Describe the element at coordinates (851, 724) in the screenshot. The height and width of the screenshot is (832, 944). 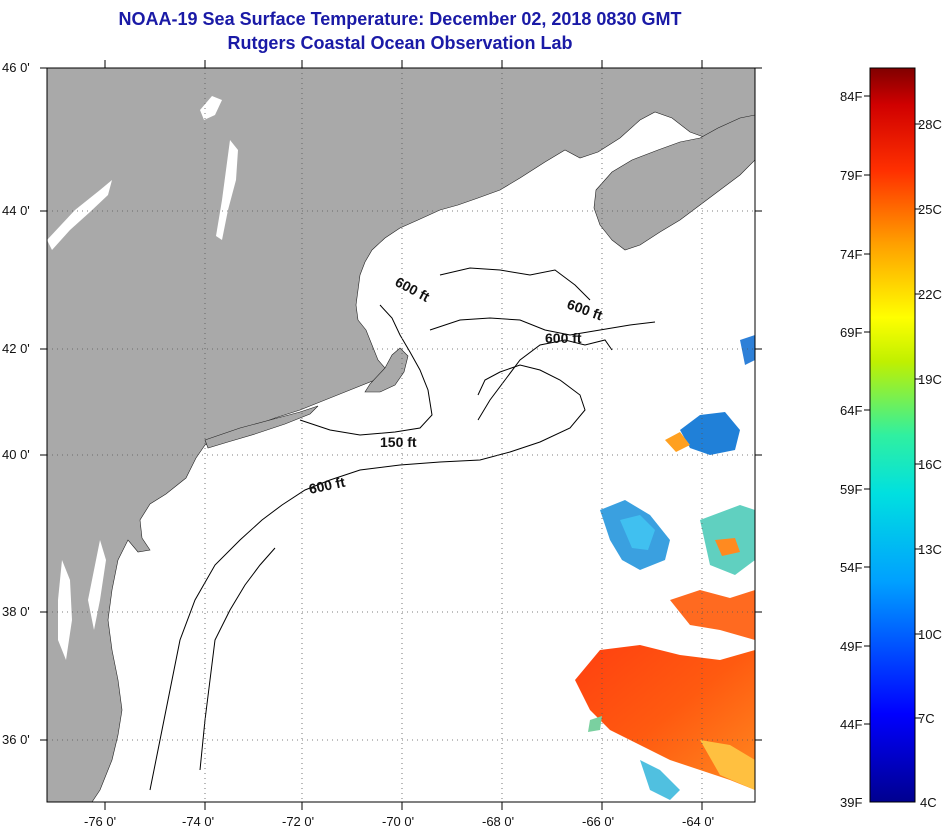
I see `colorbar-f-label: 44F` at that location.